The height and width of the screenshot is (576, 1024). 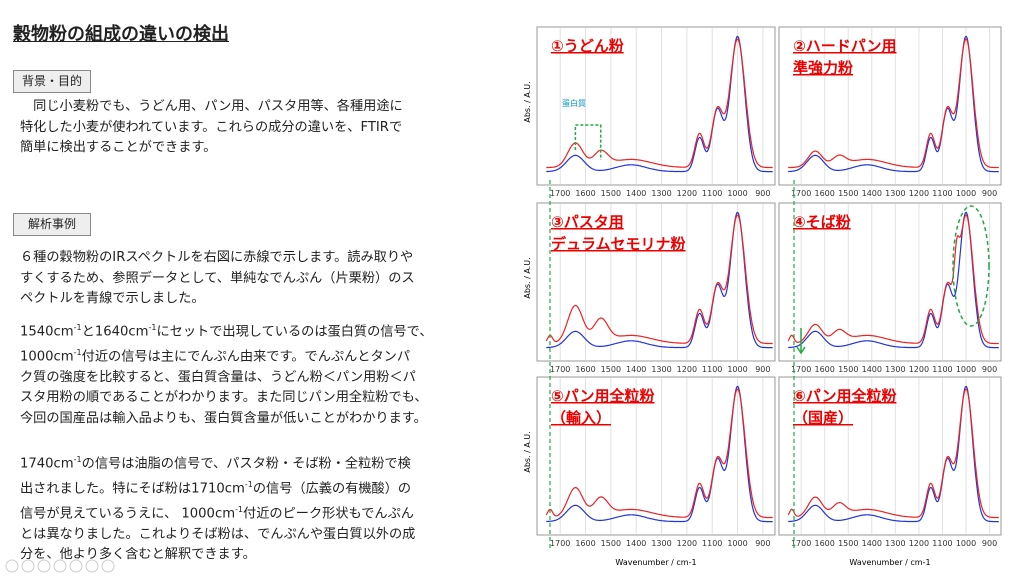 I want to click on arrow, so click(x=801, y=341).